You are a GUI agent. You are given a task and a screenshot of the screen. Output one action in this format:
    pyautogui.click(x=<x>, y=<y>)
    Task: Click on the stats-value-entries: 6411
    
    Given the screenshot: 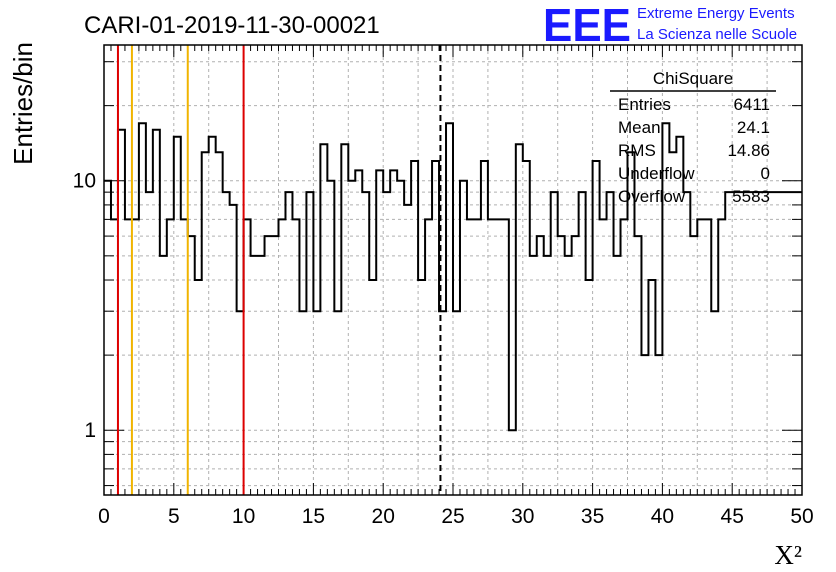 What is the action you would take?
    pyautogui.click(x=751, y=104)
    